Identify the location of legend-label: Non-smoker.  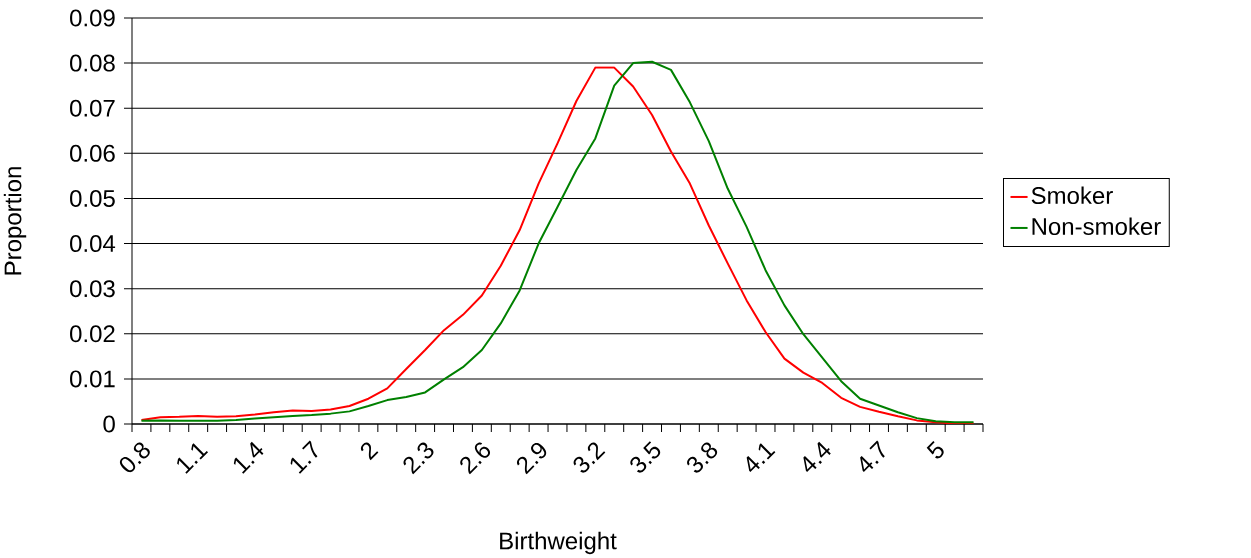
(1096, 226).